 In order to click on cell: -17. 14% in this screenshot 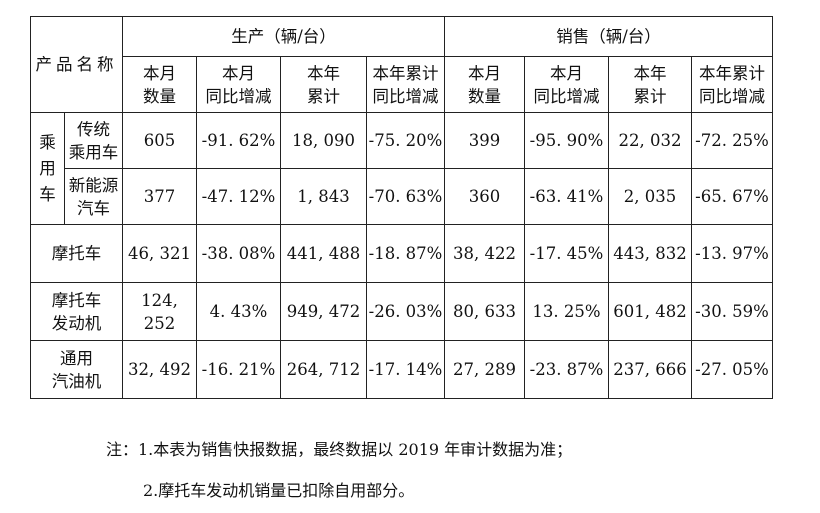, I will do `click(405, 369)`.